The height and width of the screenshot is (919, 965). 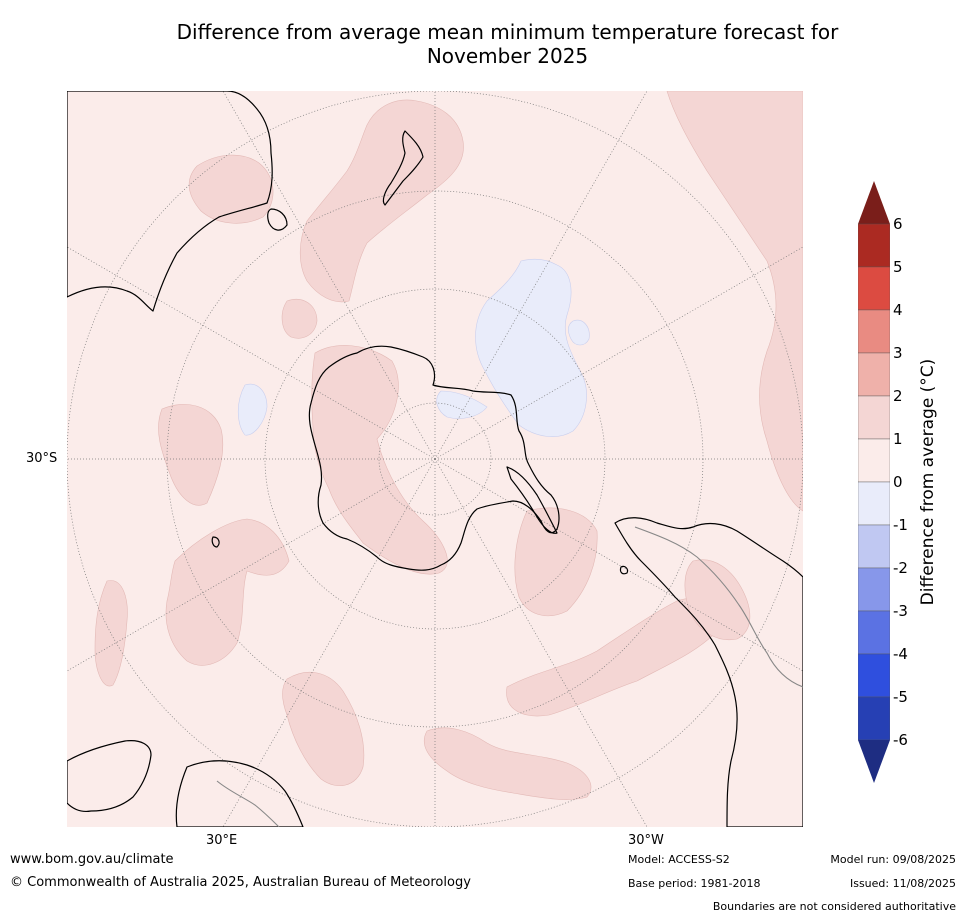 What do you see at coordinates (109, 776) in the screenshot?
I see `africa-coastline` at bounding box center [109, 776].